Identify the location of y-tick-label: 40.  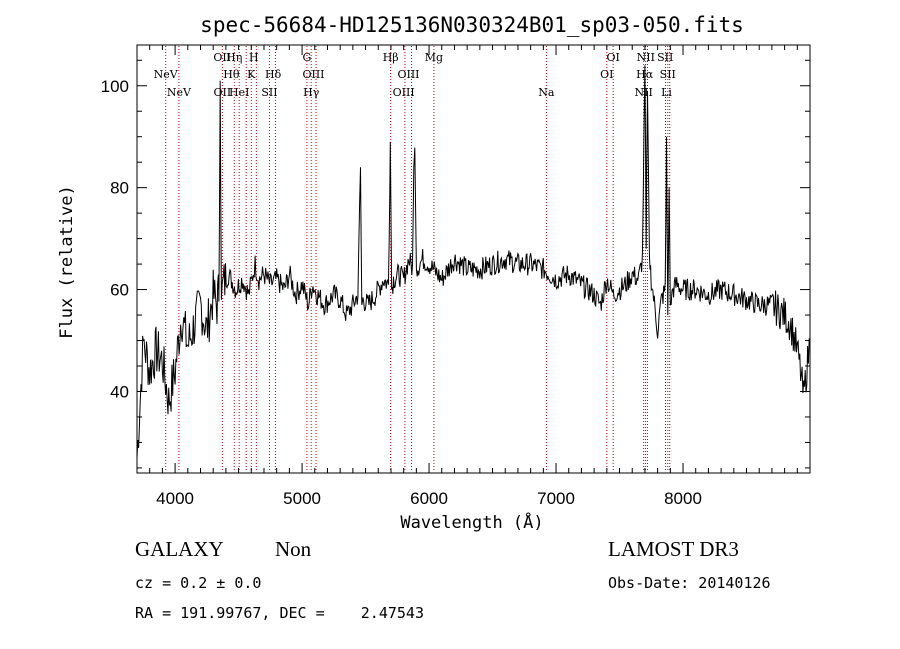
(119, 391).